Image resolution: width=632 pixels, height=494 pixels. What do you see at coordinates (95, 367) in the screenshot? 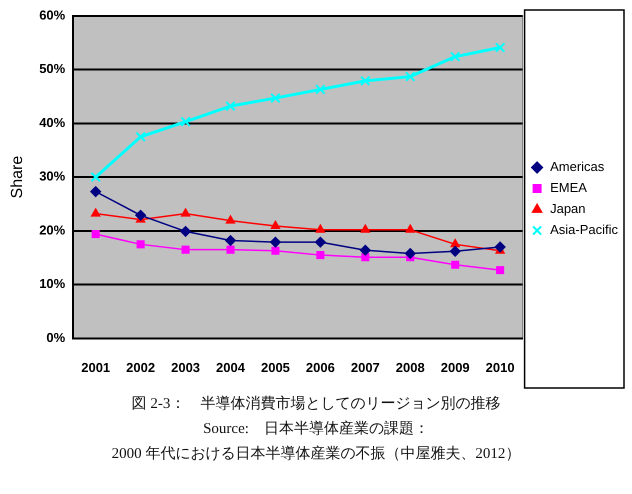
I see `x-tick-label: 2001` at bounding box center [95, 367].